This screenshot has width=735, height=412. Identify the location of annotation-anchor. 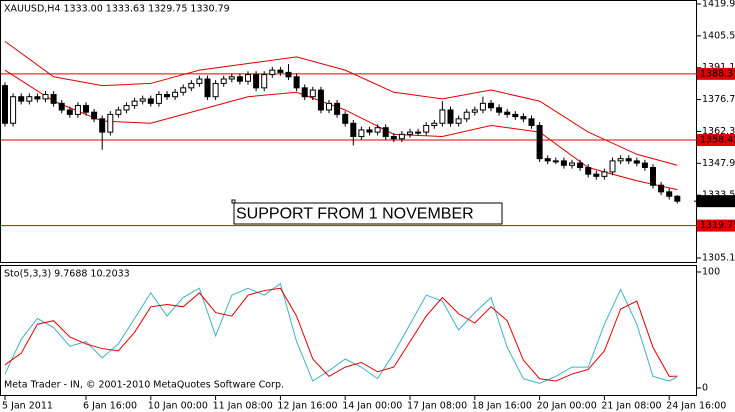
(233, 201).